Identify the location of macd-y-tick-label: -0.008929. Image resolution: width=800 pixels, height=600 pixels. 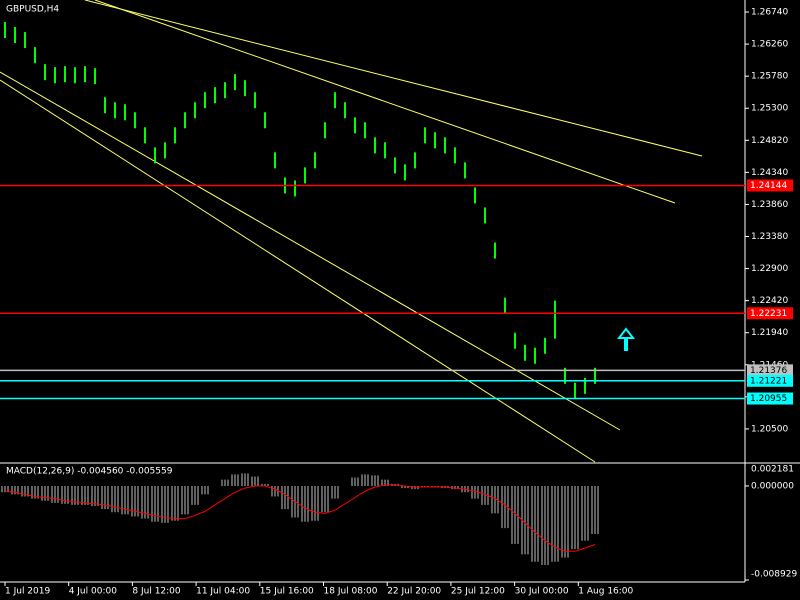
(774, 575).